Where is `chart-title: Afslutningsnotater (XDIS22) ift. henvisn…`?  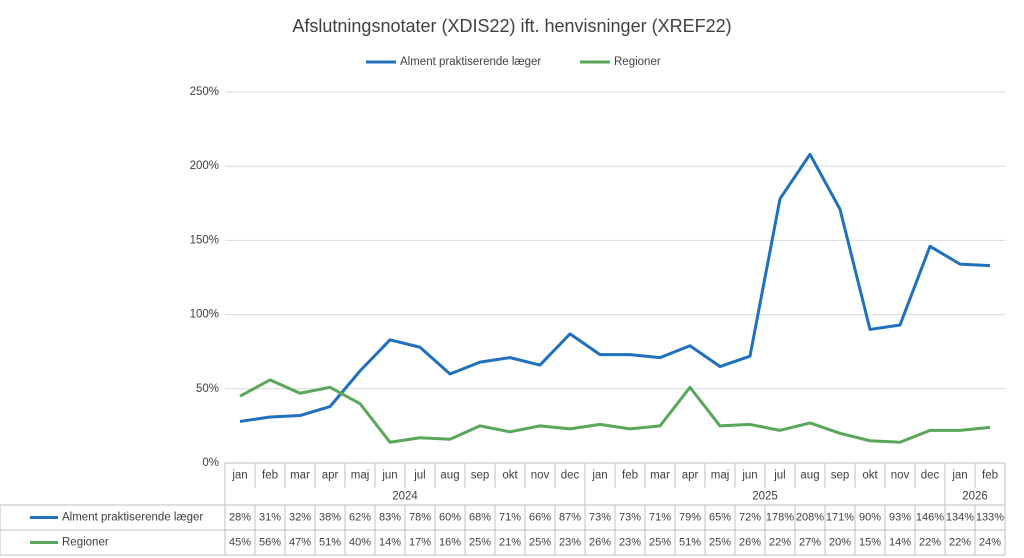
chart-title: Afslutningsnotater (XDIS22) ift. henvisn… is located at coordinates (511, 26).